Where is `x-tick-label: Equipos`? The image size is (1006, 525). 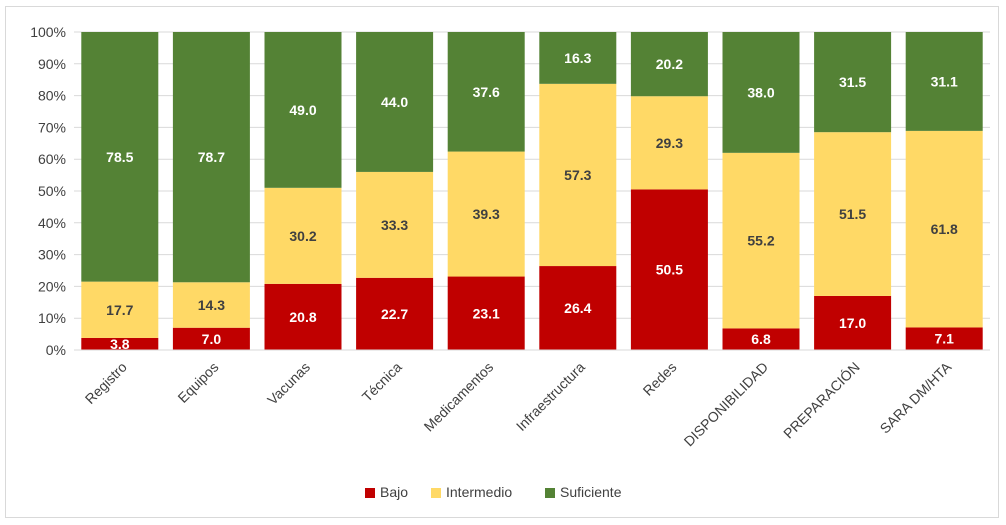
x-tick-label: Equipos is located at coordinates (197, 382).